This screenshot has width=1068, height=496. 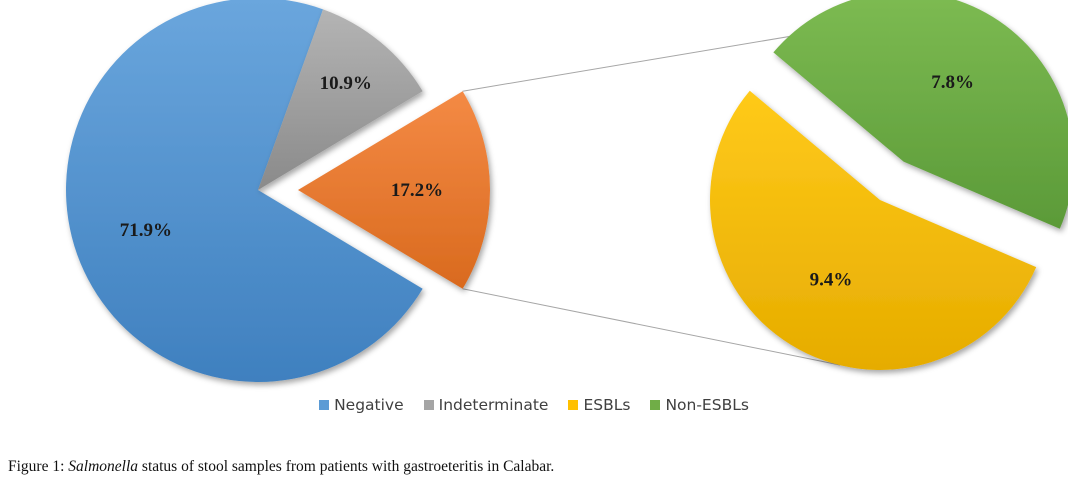 I want to click on legend: Negative Indeterminate ESBLs Non-ESBLs, so click(x=534, y=405).